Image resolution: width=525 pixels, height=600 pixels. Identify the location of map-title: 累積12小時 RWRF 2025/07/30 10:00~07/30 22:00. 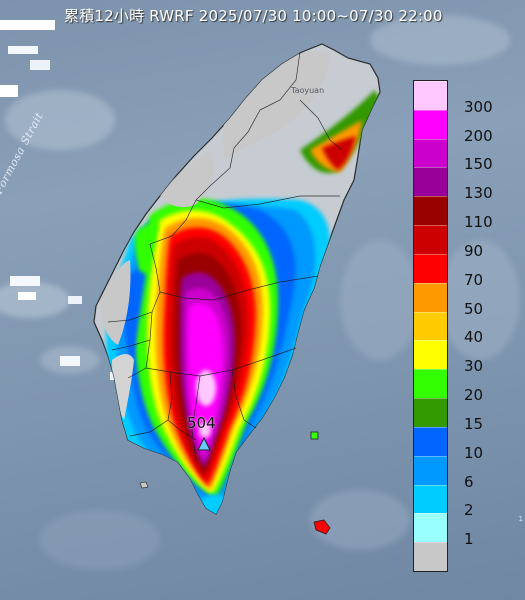
(253, 16).